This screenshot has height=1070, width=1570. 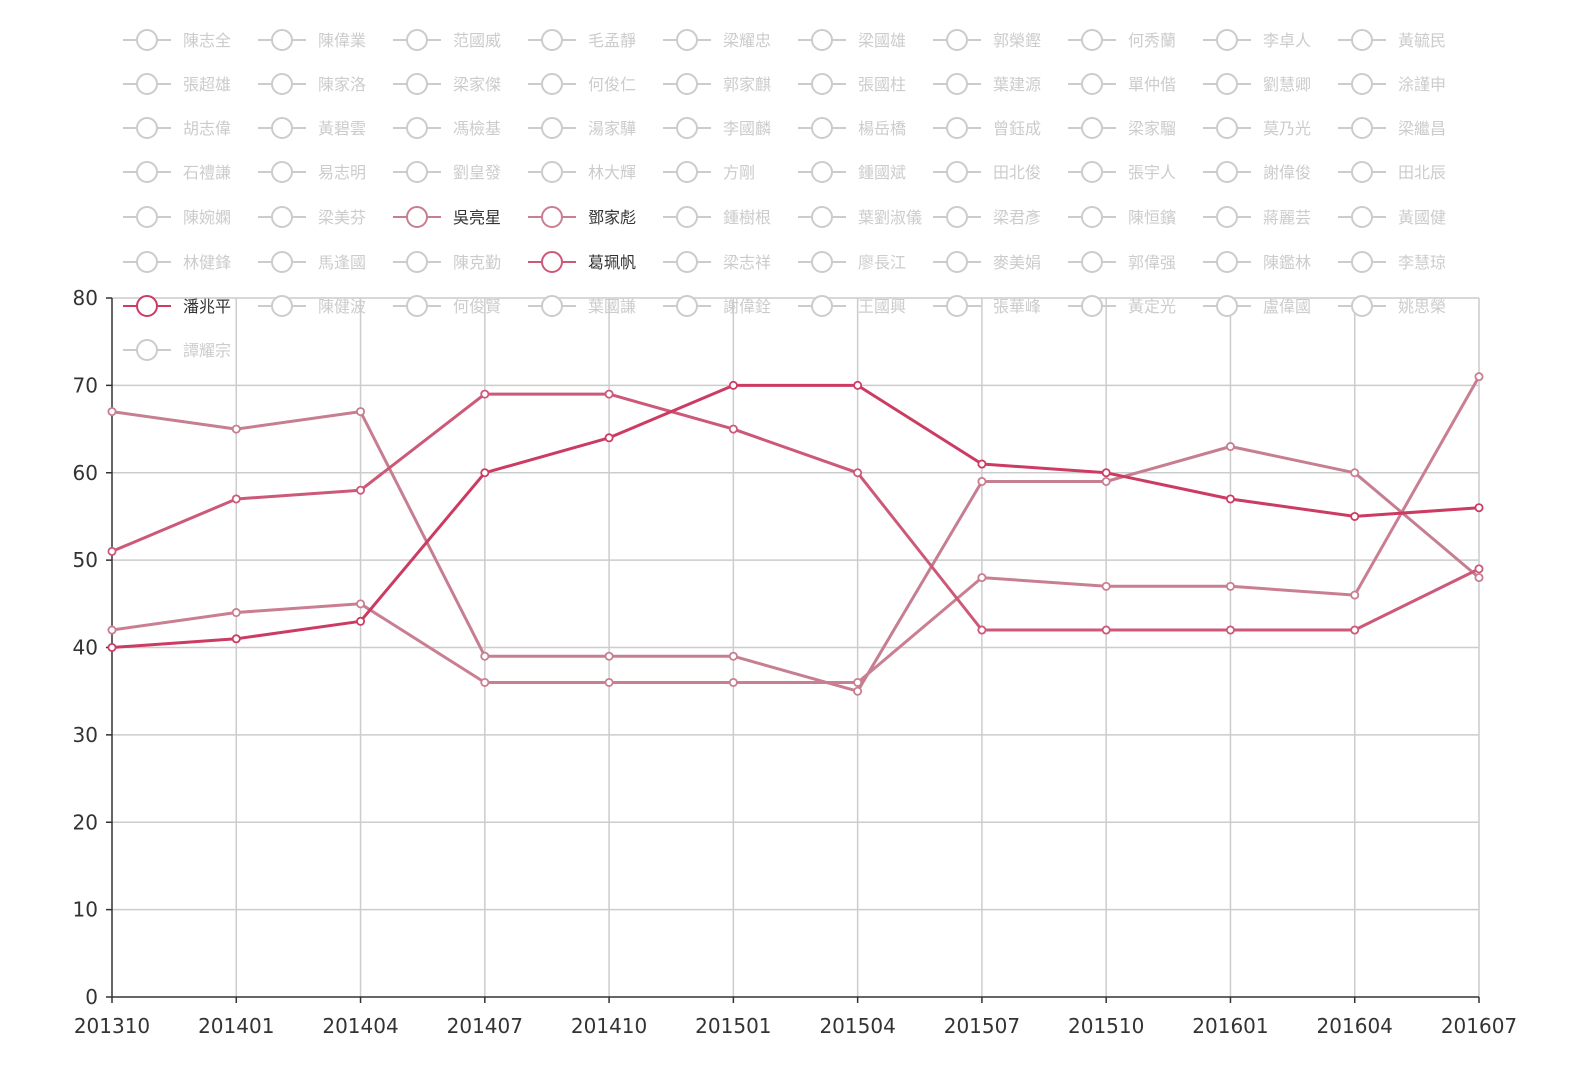 What do you see at coordinates (1392, 172) in the screenshot?
I see `legend-item: 田北辰` at bounding box center [1392, 172].